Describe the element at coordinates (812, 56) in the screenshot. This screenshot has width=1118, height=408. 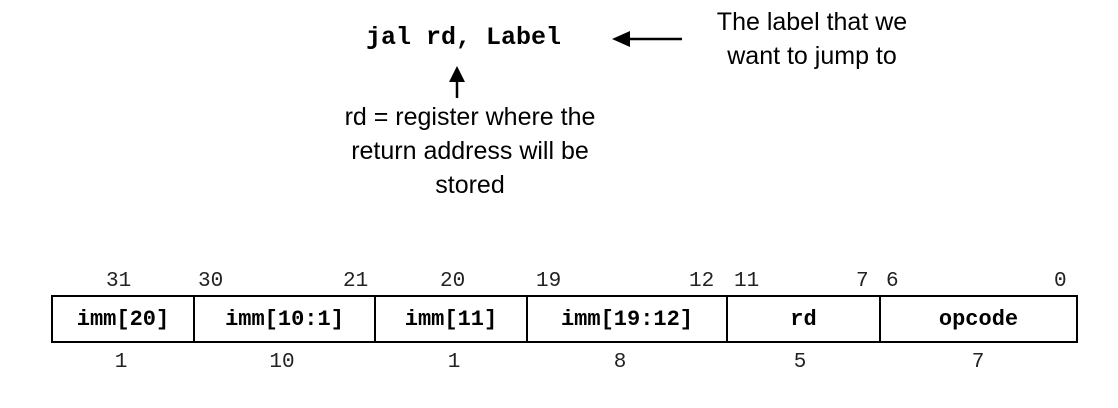
I see `label-note-line: want to jump to` at that location.